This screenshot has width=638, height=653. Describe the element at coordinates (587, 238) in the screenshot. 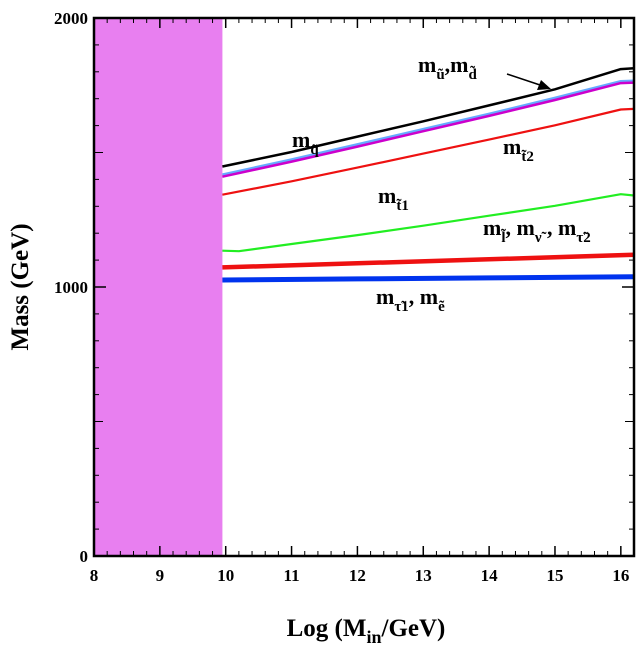

I see `label-stau2-num: 2` at that location.